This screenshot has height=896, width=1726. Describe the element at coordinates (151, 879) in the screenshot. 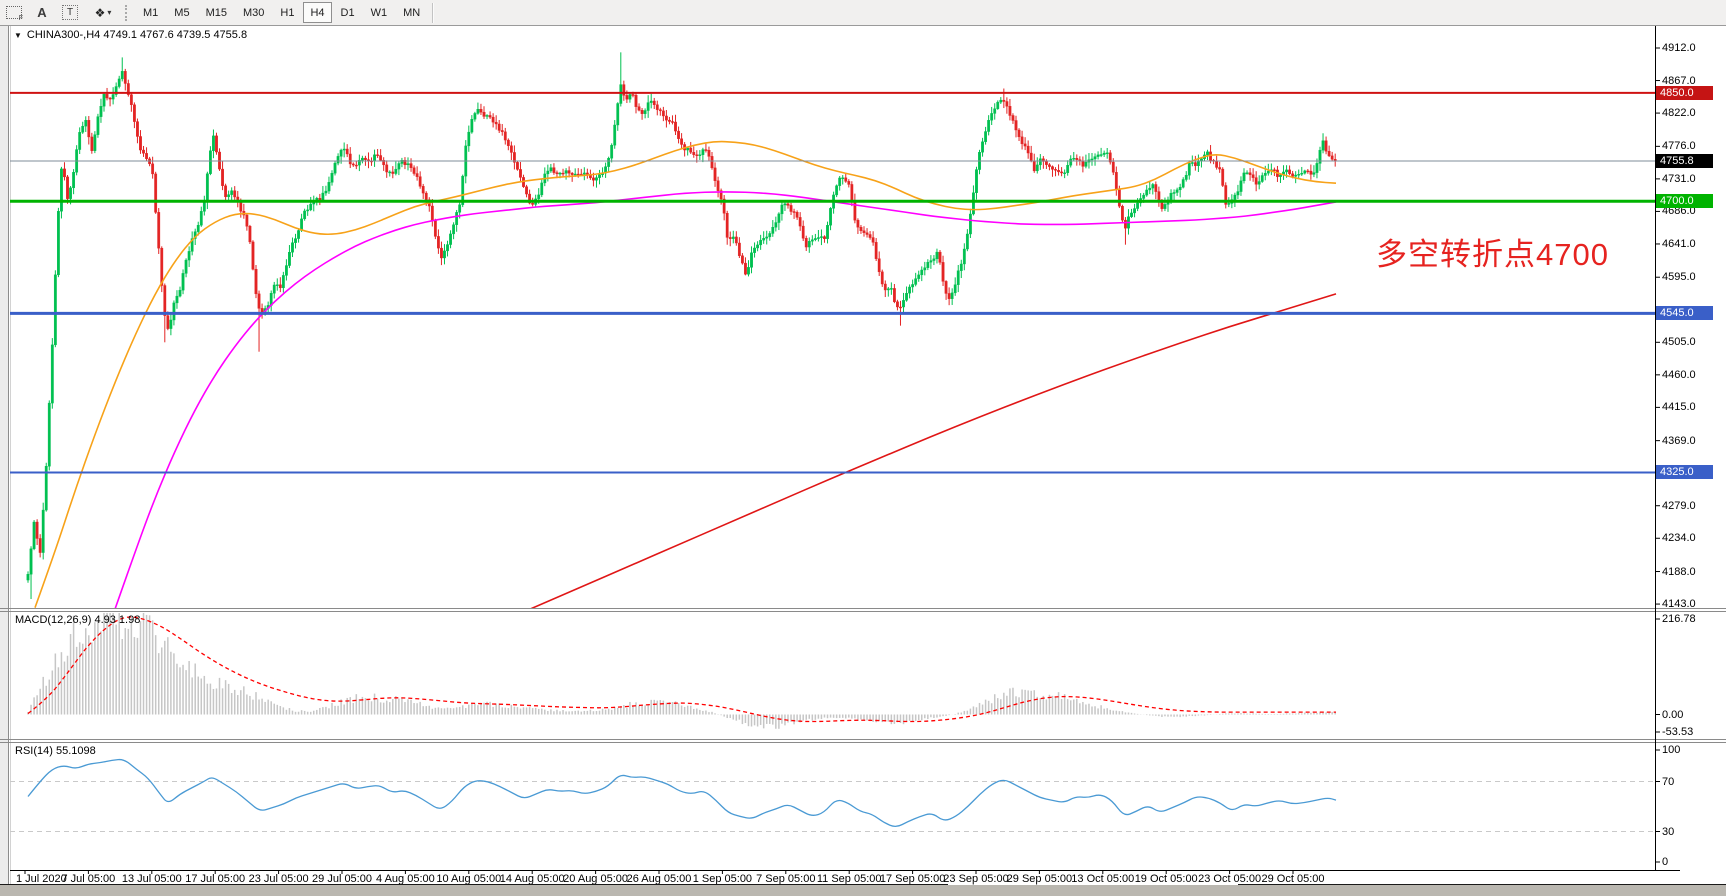

I see `time-axis-label: 13 Jul 05:00` at that location.